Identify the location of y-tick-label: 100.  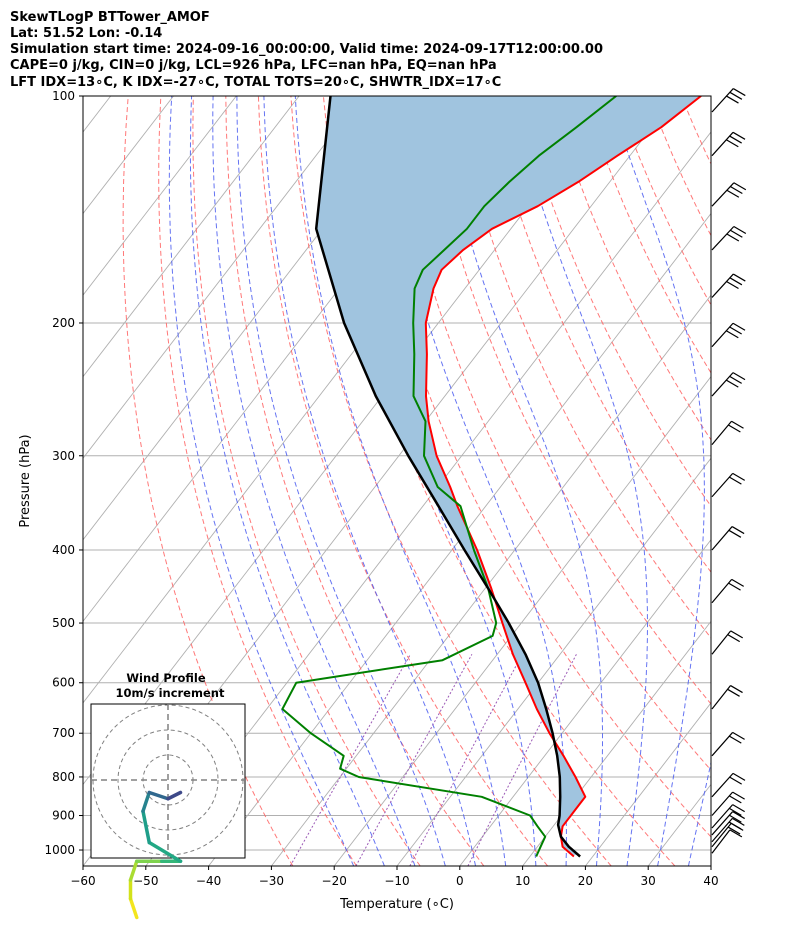
(63, 96).